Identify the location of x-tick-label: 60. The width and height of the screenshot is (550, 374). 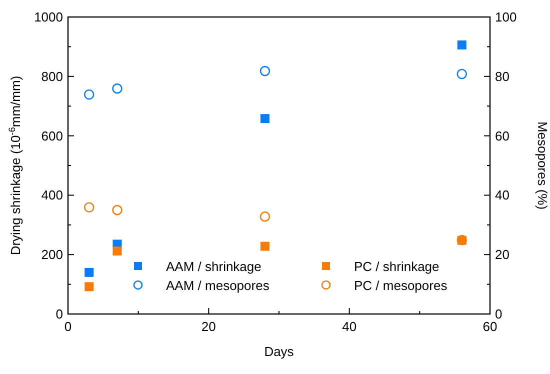
(490, 326).